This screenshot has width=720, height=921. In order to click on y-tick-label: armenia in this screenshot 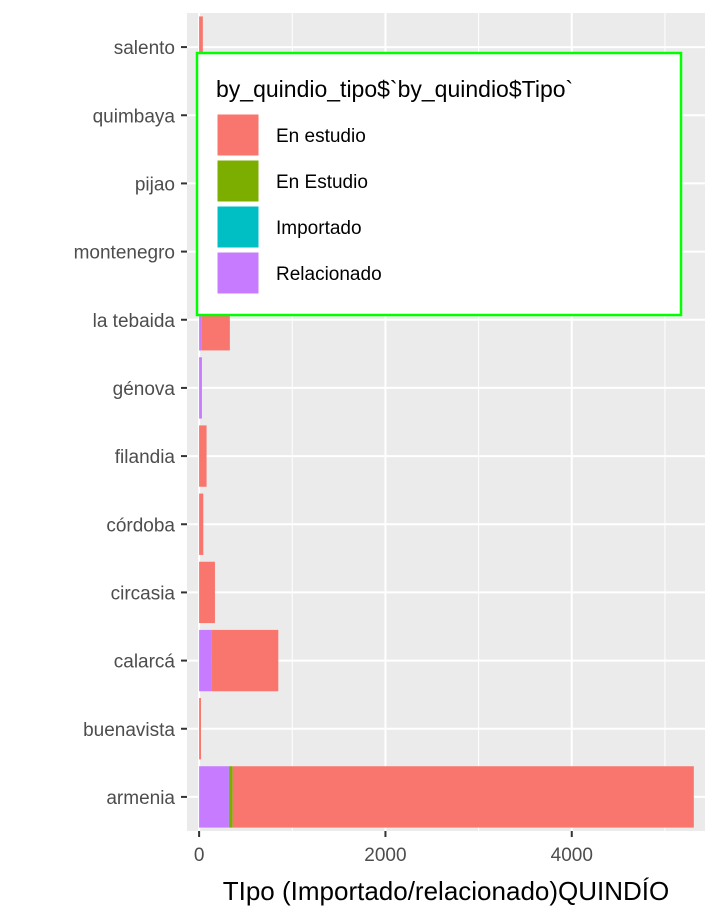, I will do `click(140, 798)`.